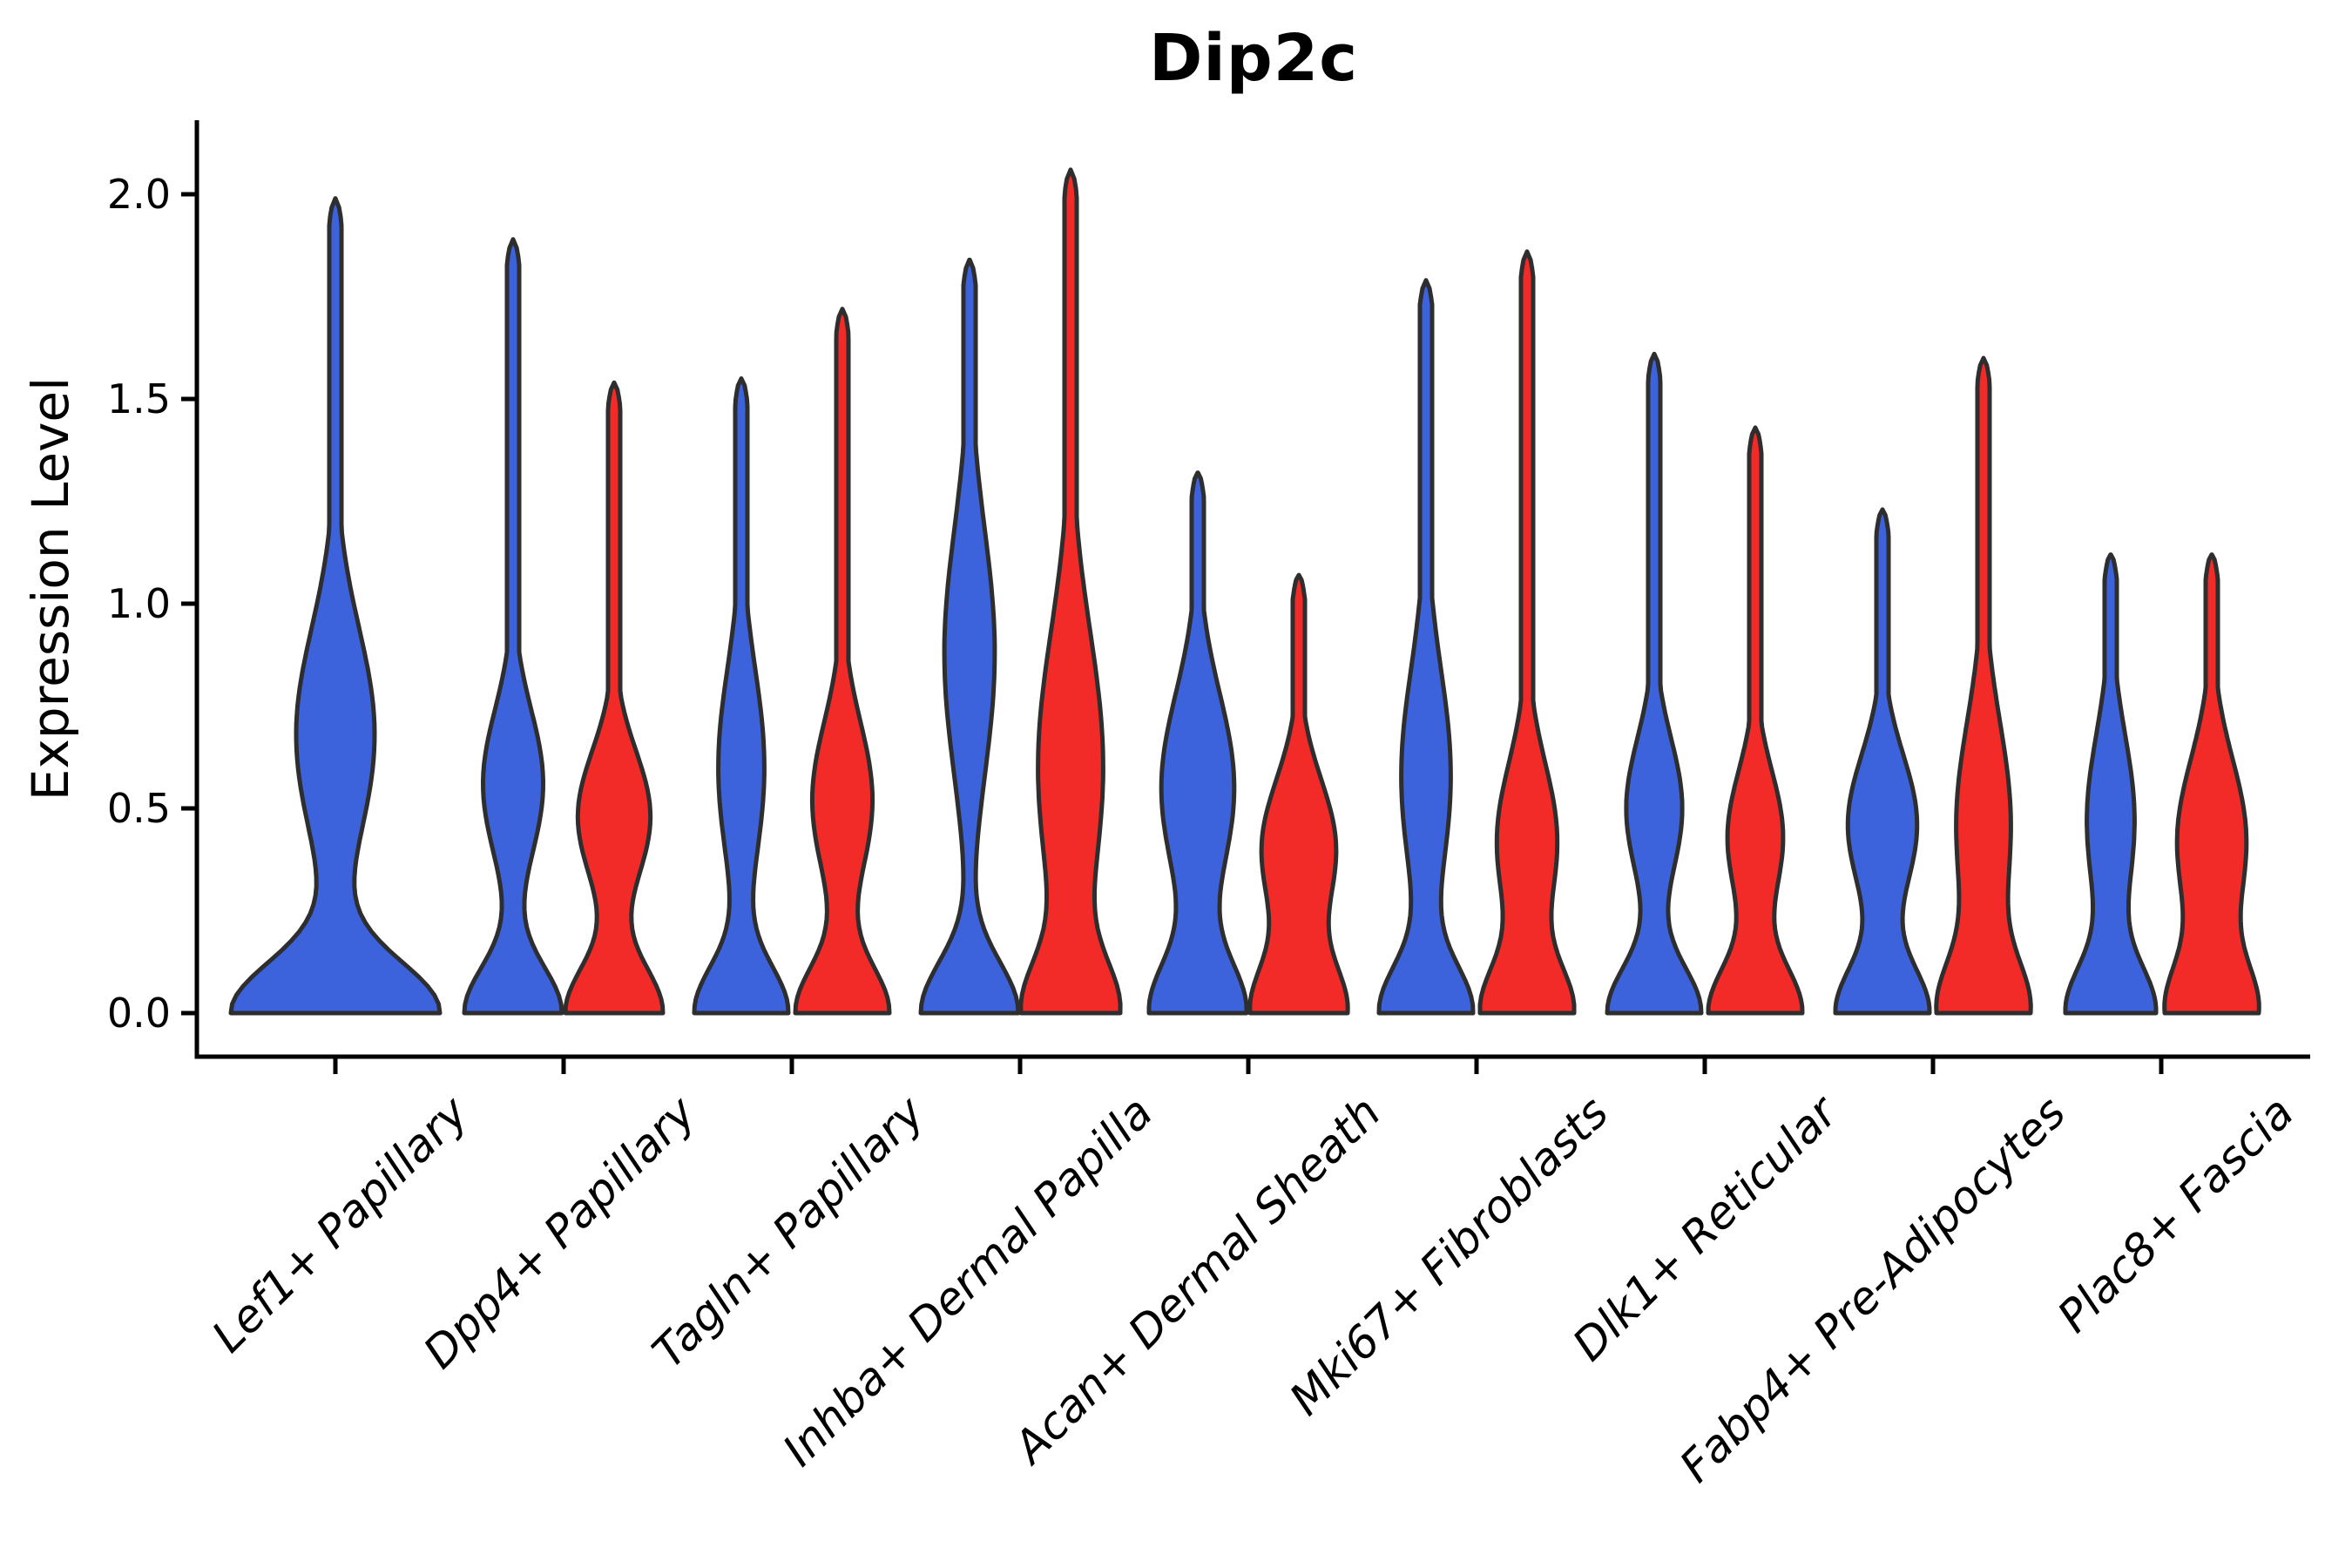  What do you see at coordinates (139, 808) in the screenshot?
I see `y-tick-label: 0.5` at bounding box center [139, 808].